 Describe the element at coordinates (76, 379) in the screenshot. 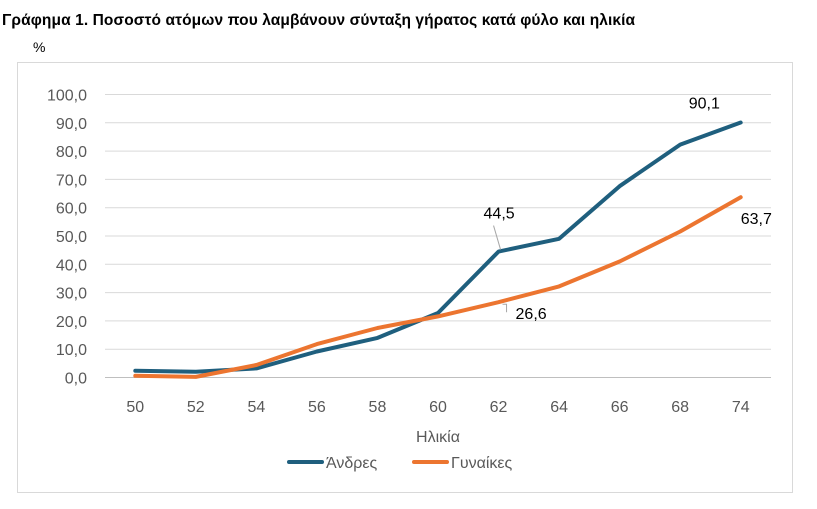

I see `y-tick-label: 0,0` at that location.